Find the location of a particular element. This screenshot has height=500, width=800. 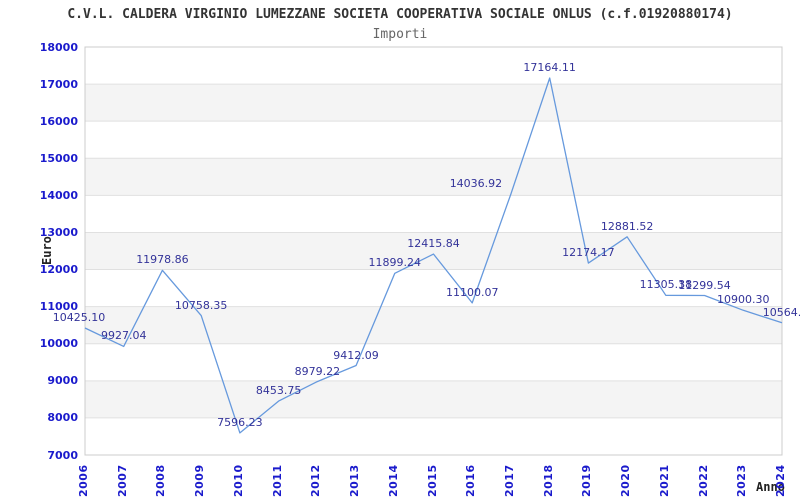

x-tick-label: 2018 is located at coordinates (548, 480).